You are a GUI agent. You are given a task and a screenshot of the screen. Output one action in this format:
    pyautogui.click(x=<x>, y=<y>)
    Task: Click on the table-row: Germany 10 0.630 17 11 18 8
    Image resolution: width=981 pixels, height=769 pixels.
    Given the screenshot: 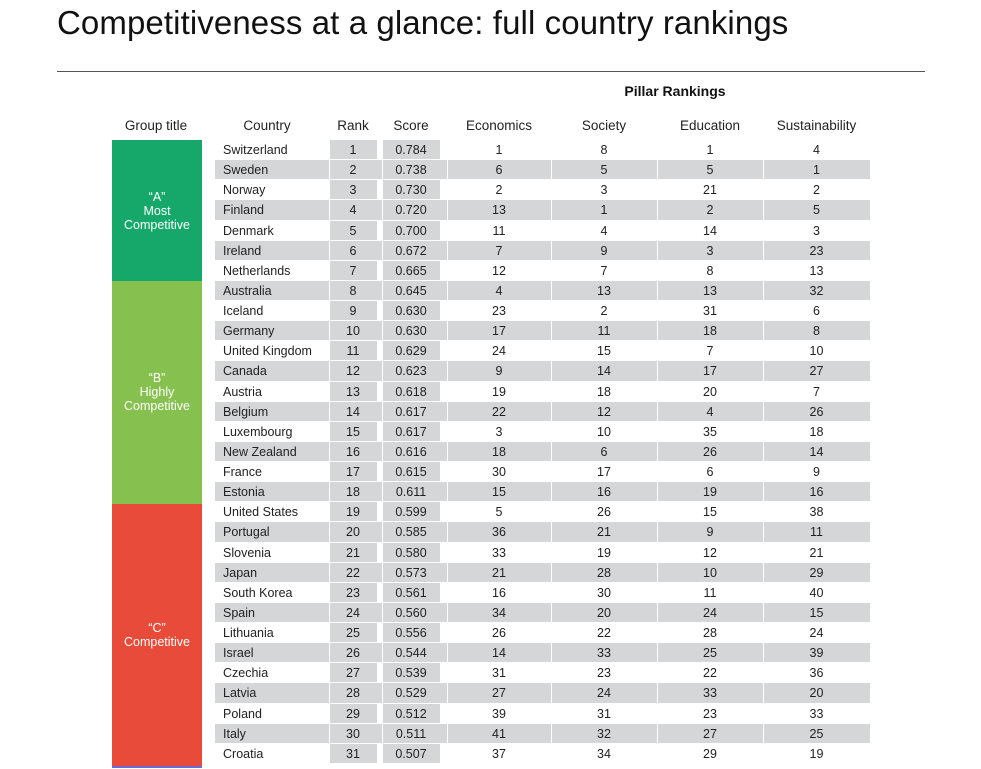 What is the action you would take?
    pyautogui.click(x=542, y=331)
    